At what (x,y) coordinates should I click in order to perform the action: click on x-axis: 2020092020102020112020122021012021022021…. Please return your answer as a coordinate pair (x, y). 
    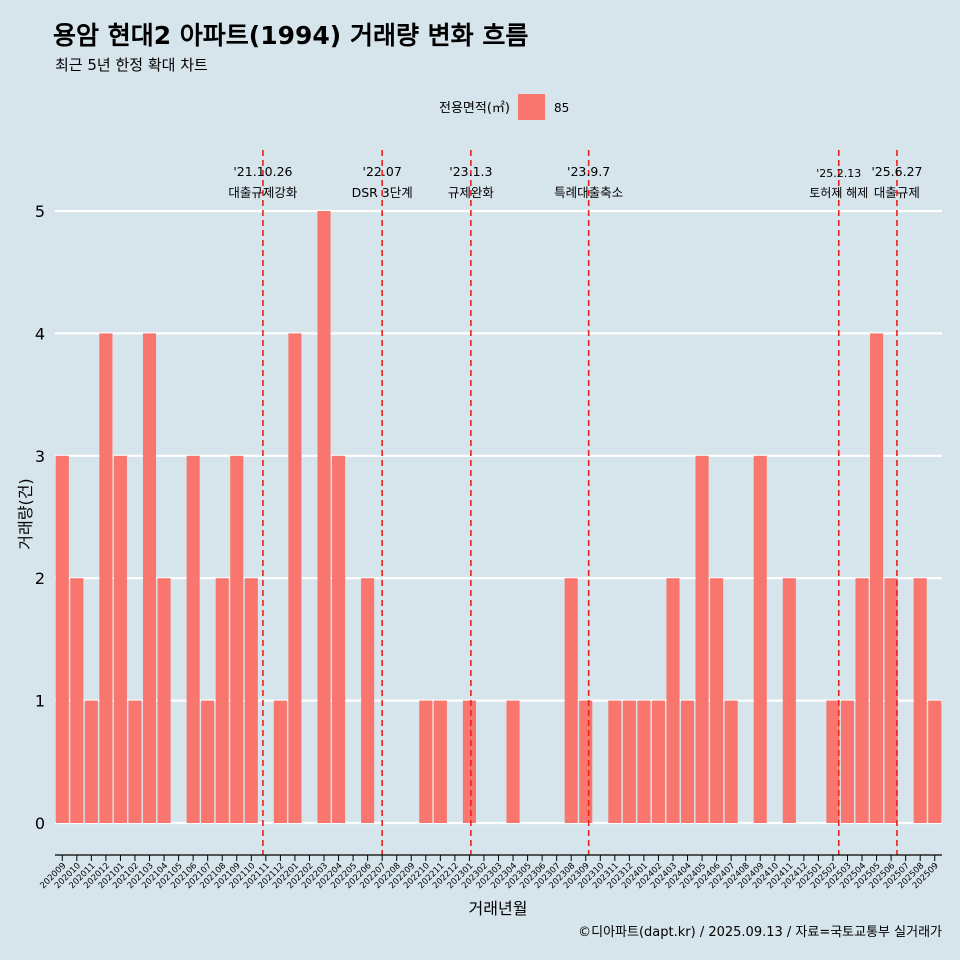
    Looking at the image, I should click on (490, 872).